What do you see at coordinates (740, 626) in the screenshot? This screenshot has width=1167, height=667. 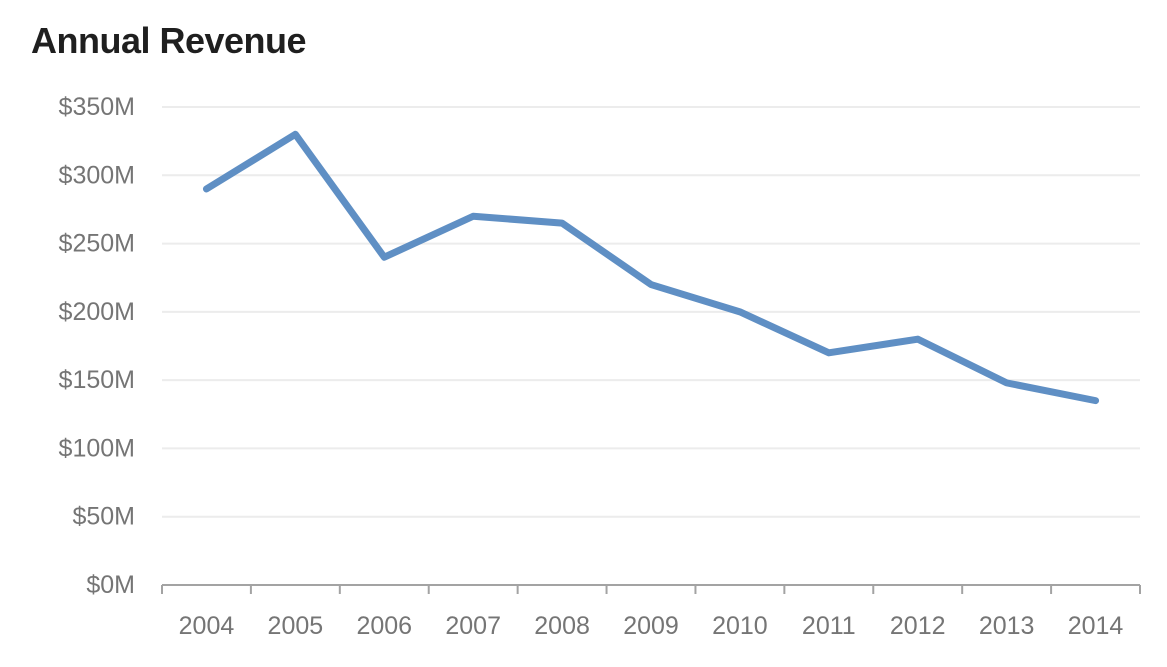 I see `x-axis-tick-label: 2010` at bounding box center [740, 626].